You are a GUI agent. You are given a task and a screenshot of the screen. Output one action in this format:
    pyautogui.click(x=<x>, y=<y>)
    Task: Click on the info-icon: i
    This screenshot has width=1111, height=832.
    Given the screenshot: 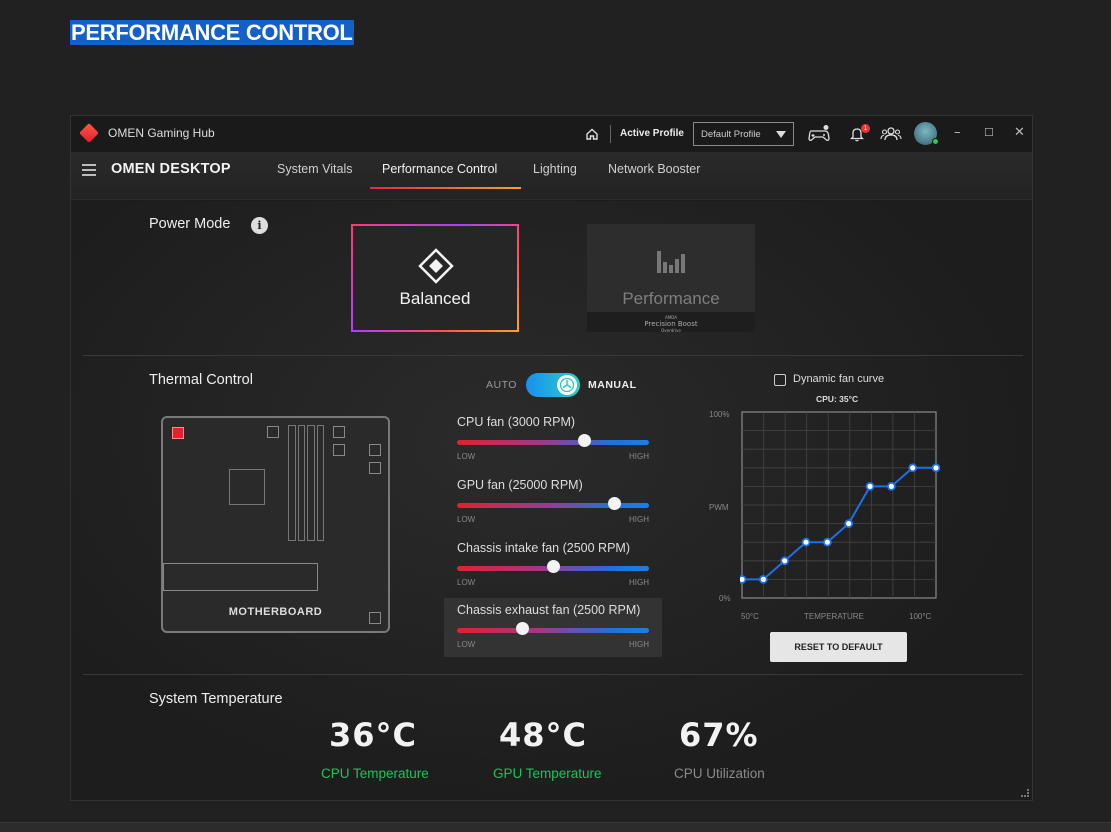 What is the action you would take?
    pyautogui.click(x=259, y=225)
    